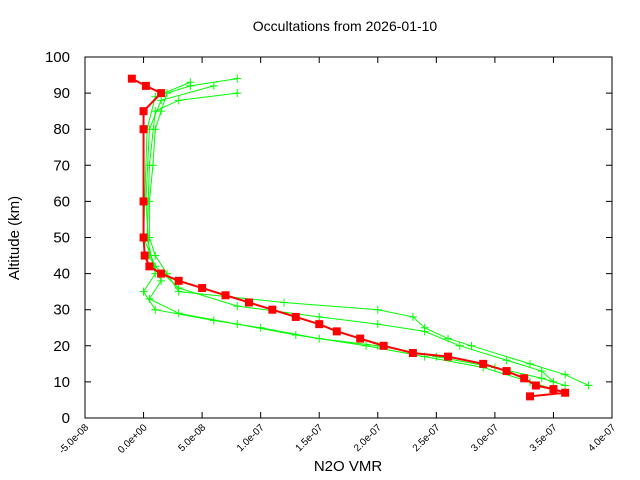 The width and height of the screenshot is (640, 480). What do you see at coordinates (602, 438) in the screenshot?
I see `x-tick-label: 4.0e-07` at bounding box center [602, 438].